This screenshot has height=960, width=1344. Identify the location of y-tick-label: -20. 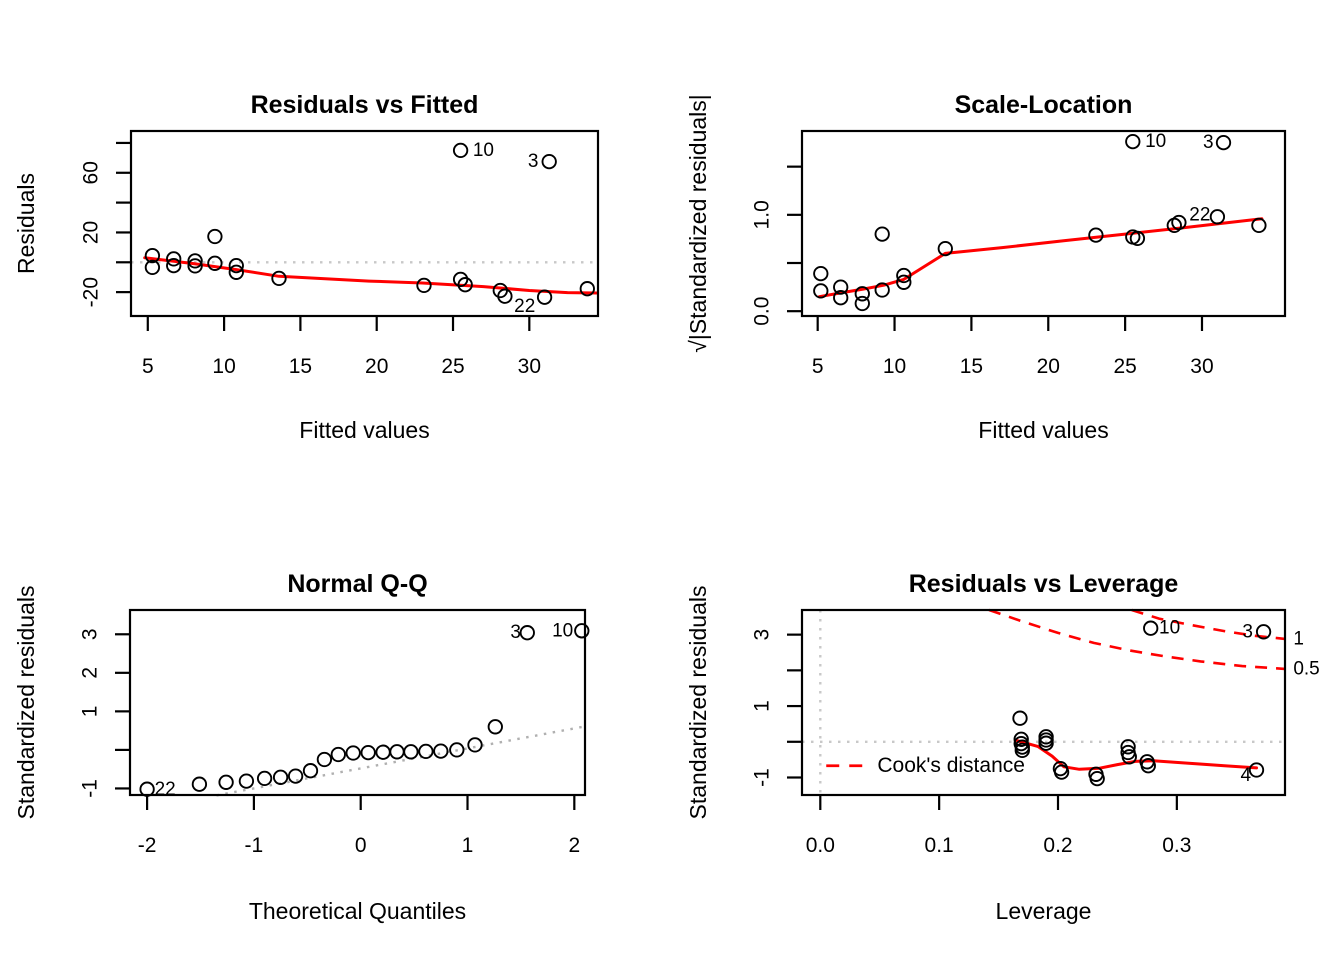
(91, 292).